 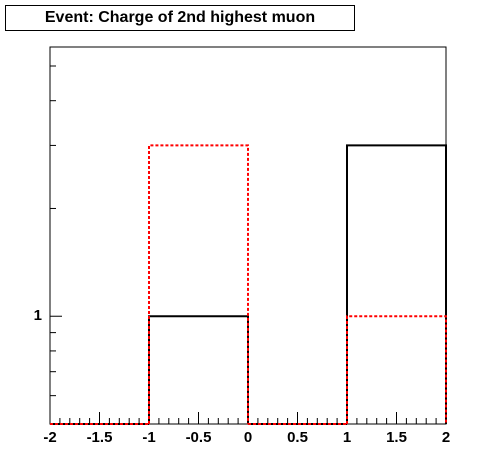 I want to click on chart-title: Event: Charge of 2nd highest muon, so click(x=180, y=17).